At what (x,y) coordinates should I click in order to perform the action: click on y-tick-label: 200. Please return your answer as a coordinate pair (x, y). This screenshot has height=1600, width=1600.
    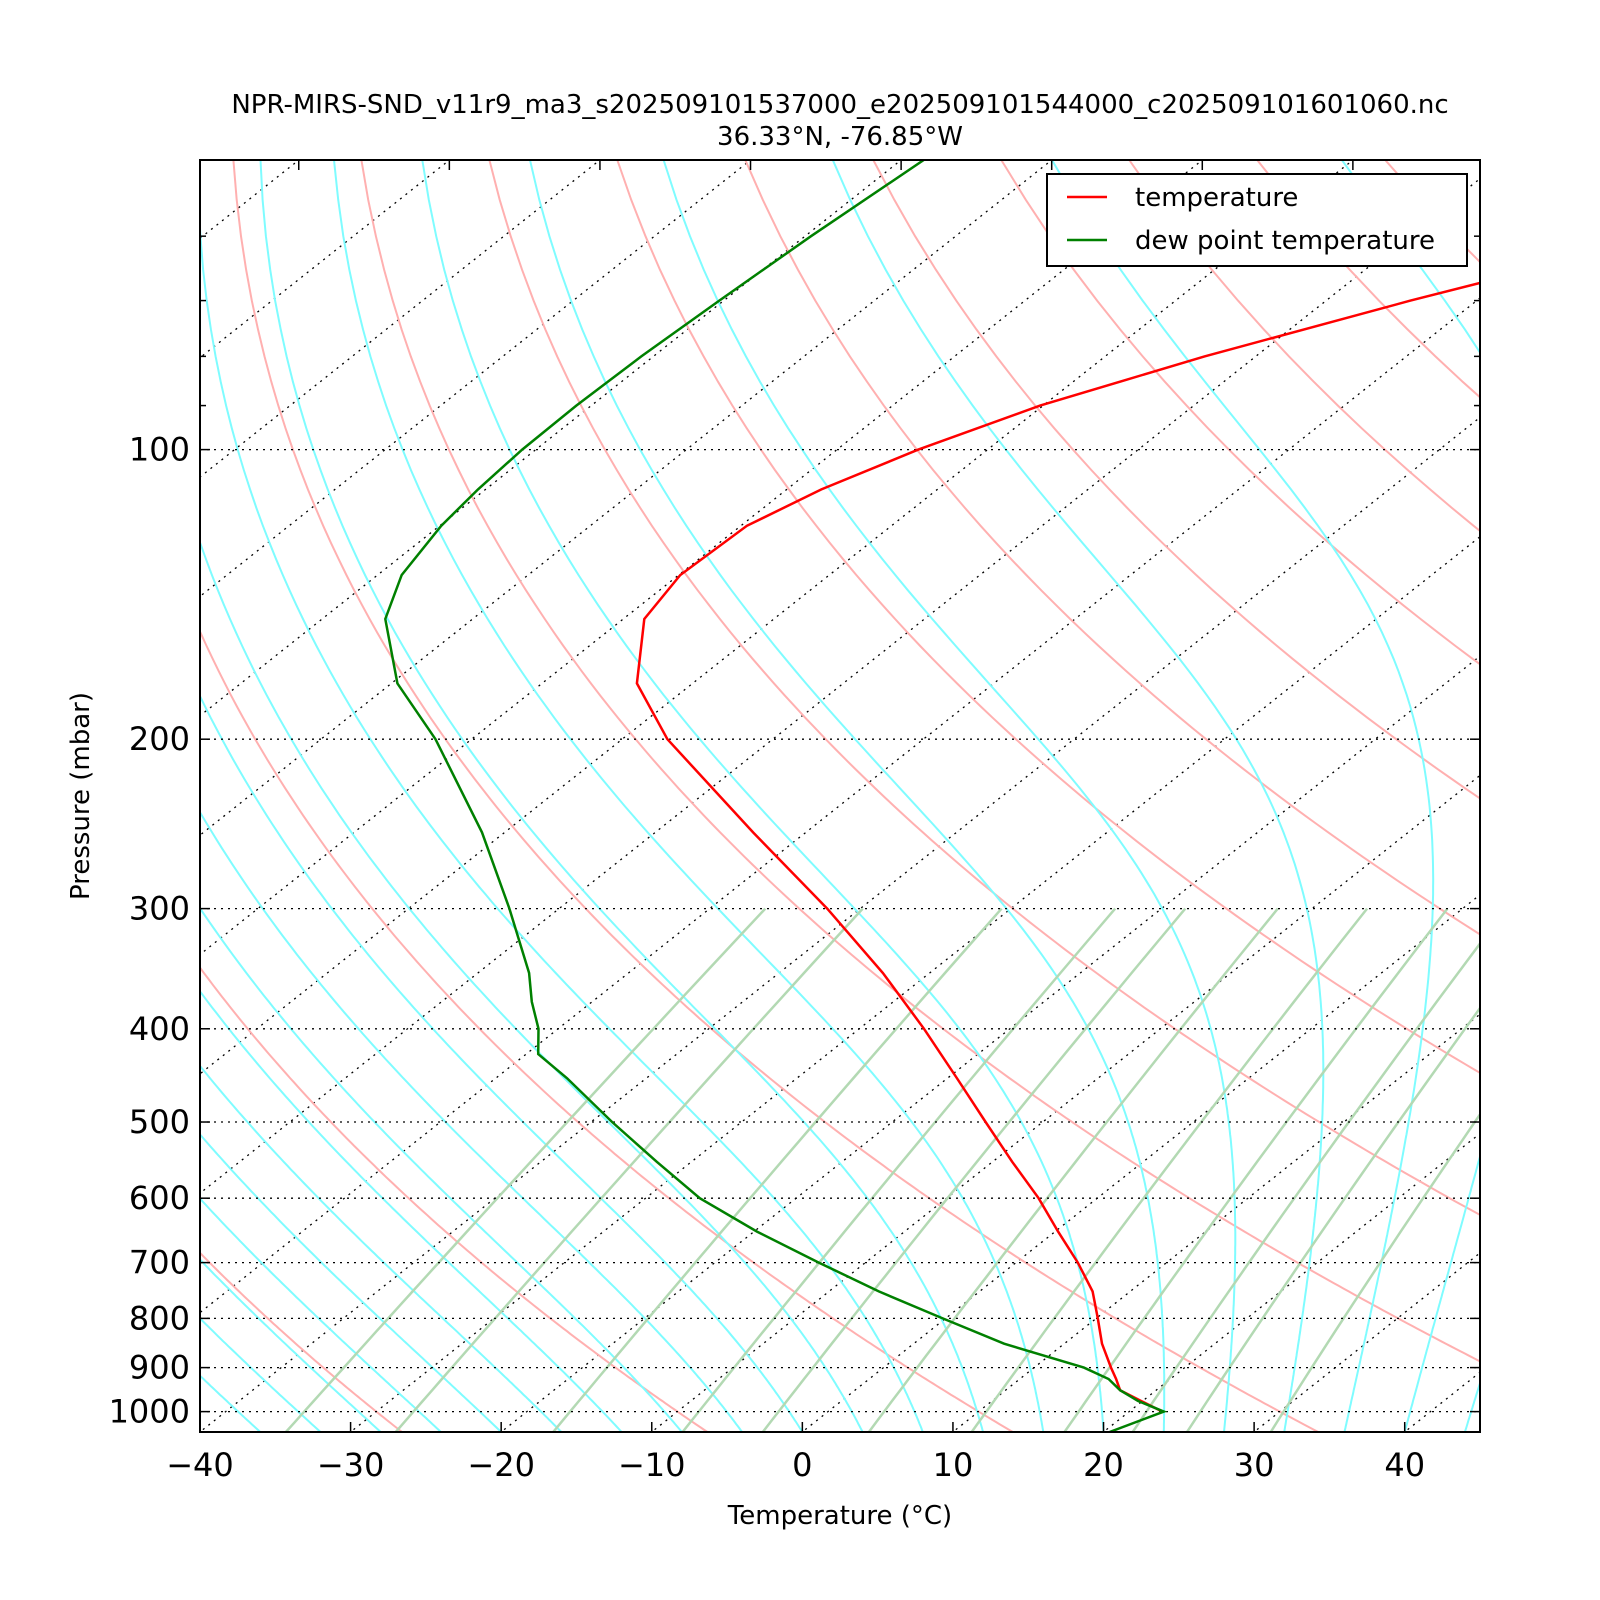
    Looking at the image, I should click on (159, 739).